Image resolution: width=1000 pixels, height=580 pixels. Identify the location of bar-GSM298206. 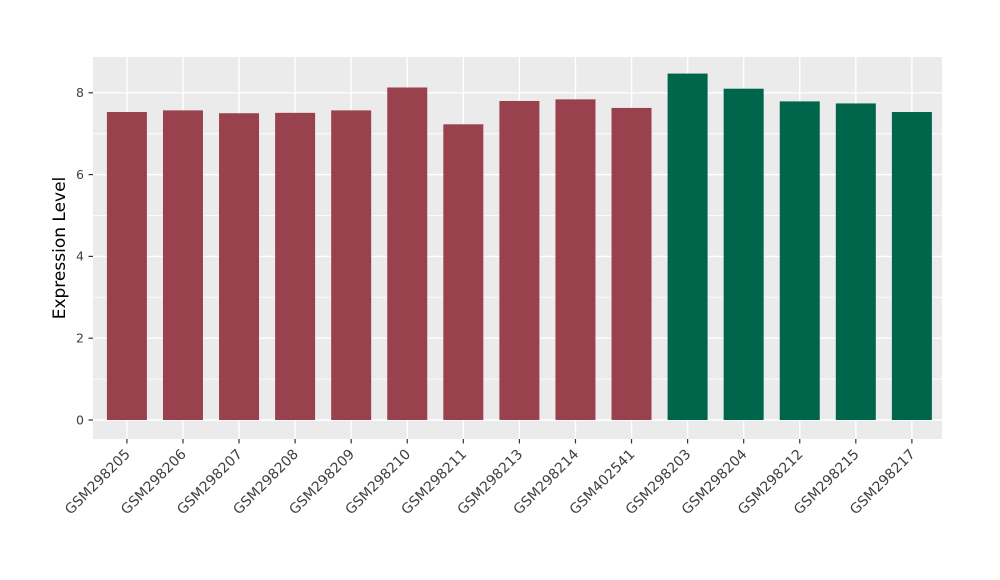
(182, 265).